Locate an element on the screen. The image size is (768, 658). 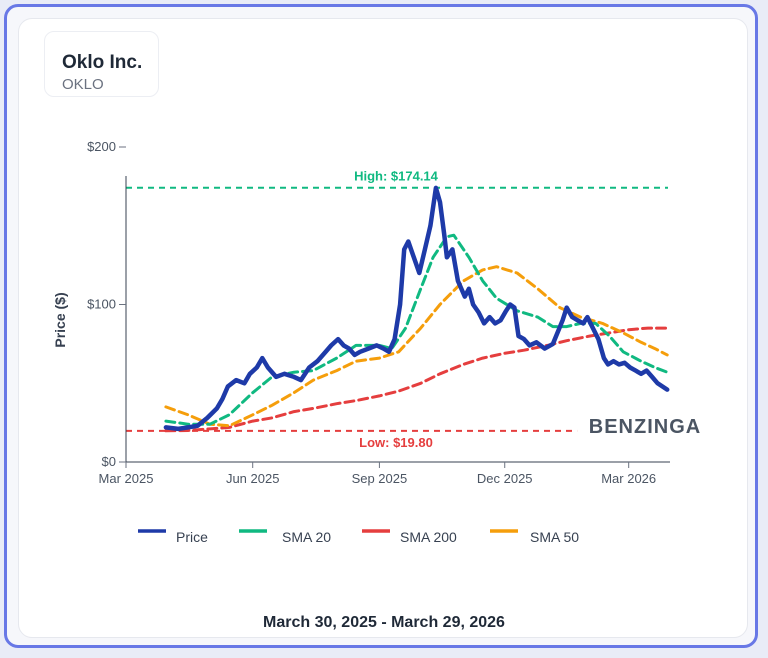
title-box is located at coordinates (101, 64).